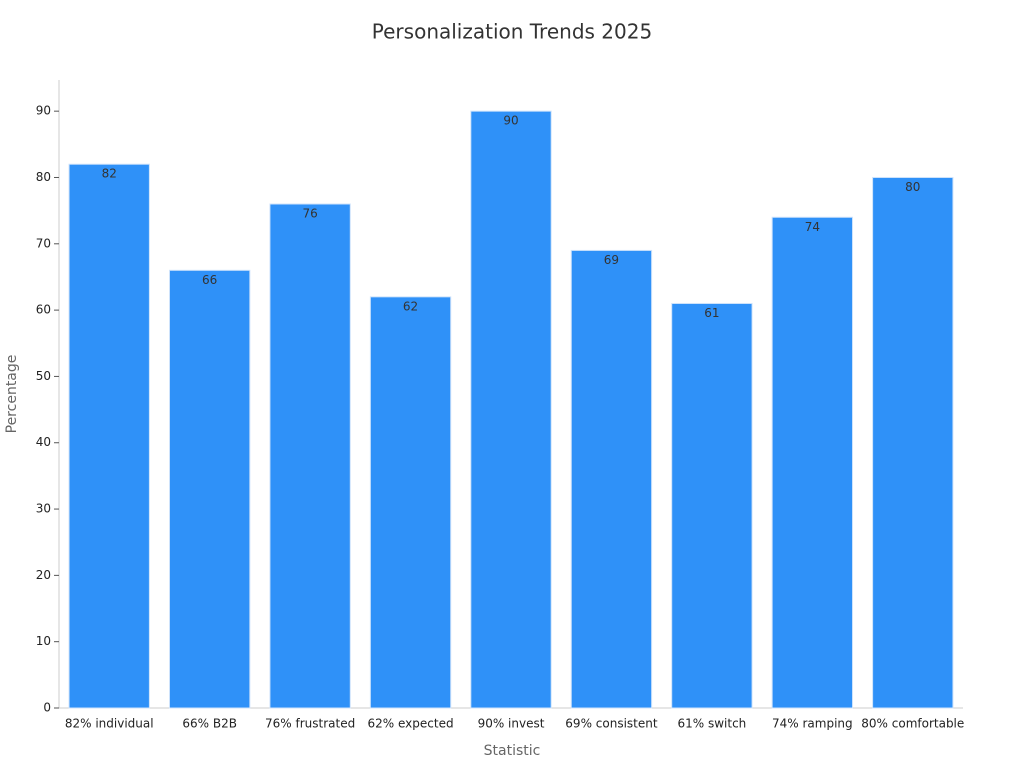 This screenshot has height=768, width=1024. I want to click on y-tick-label: 60, so click(43, 310).